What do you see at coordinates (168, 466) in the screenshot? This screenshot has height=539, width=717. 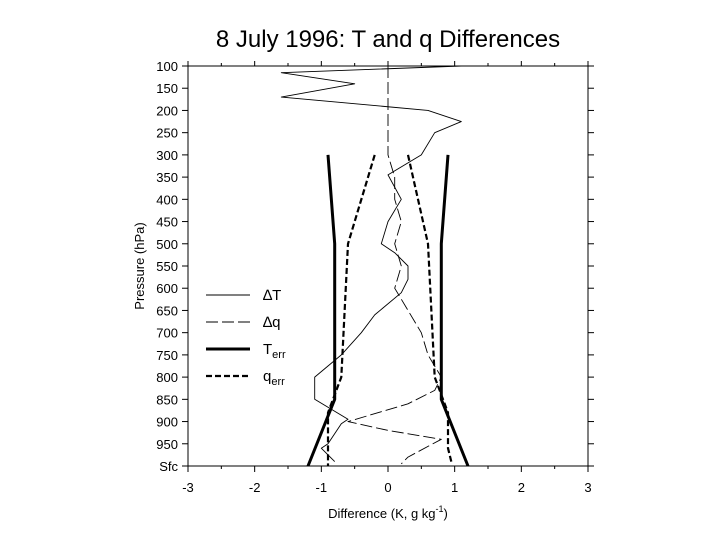 I see `y-tick-label: Sfc` at bounding box center [168, 466].